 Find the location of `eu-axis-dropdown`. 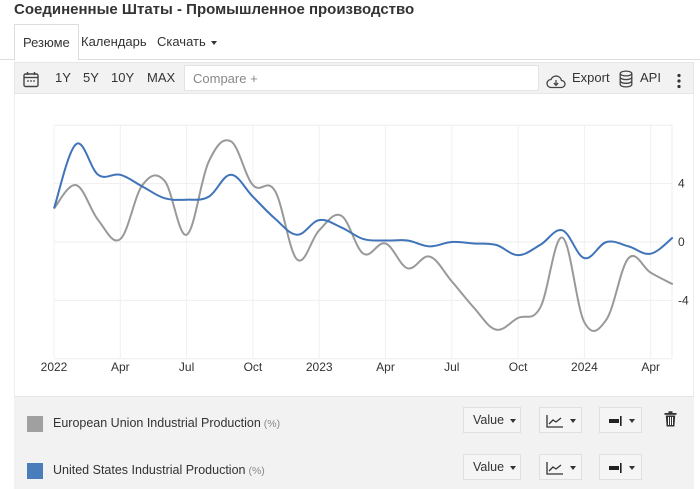

eu-axis-dropdown is located at coordinates (620, 420).